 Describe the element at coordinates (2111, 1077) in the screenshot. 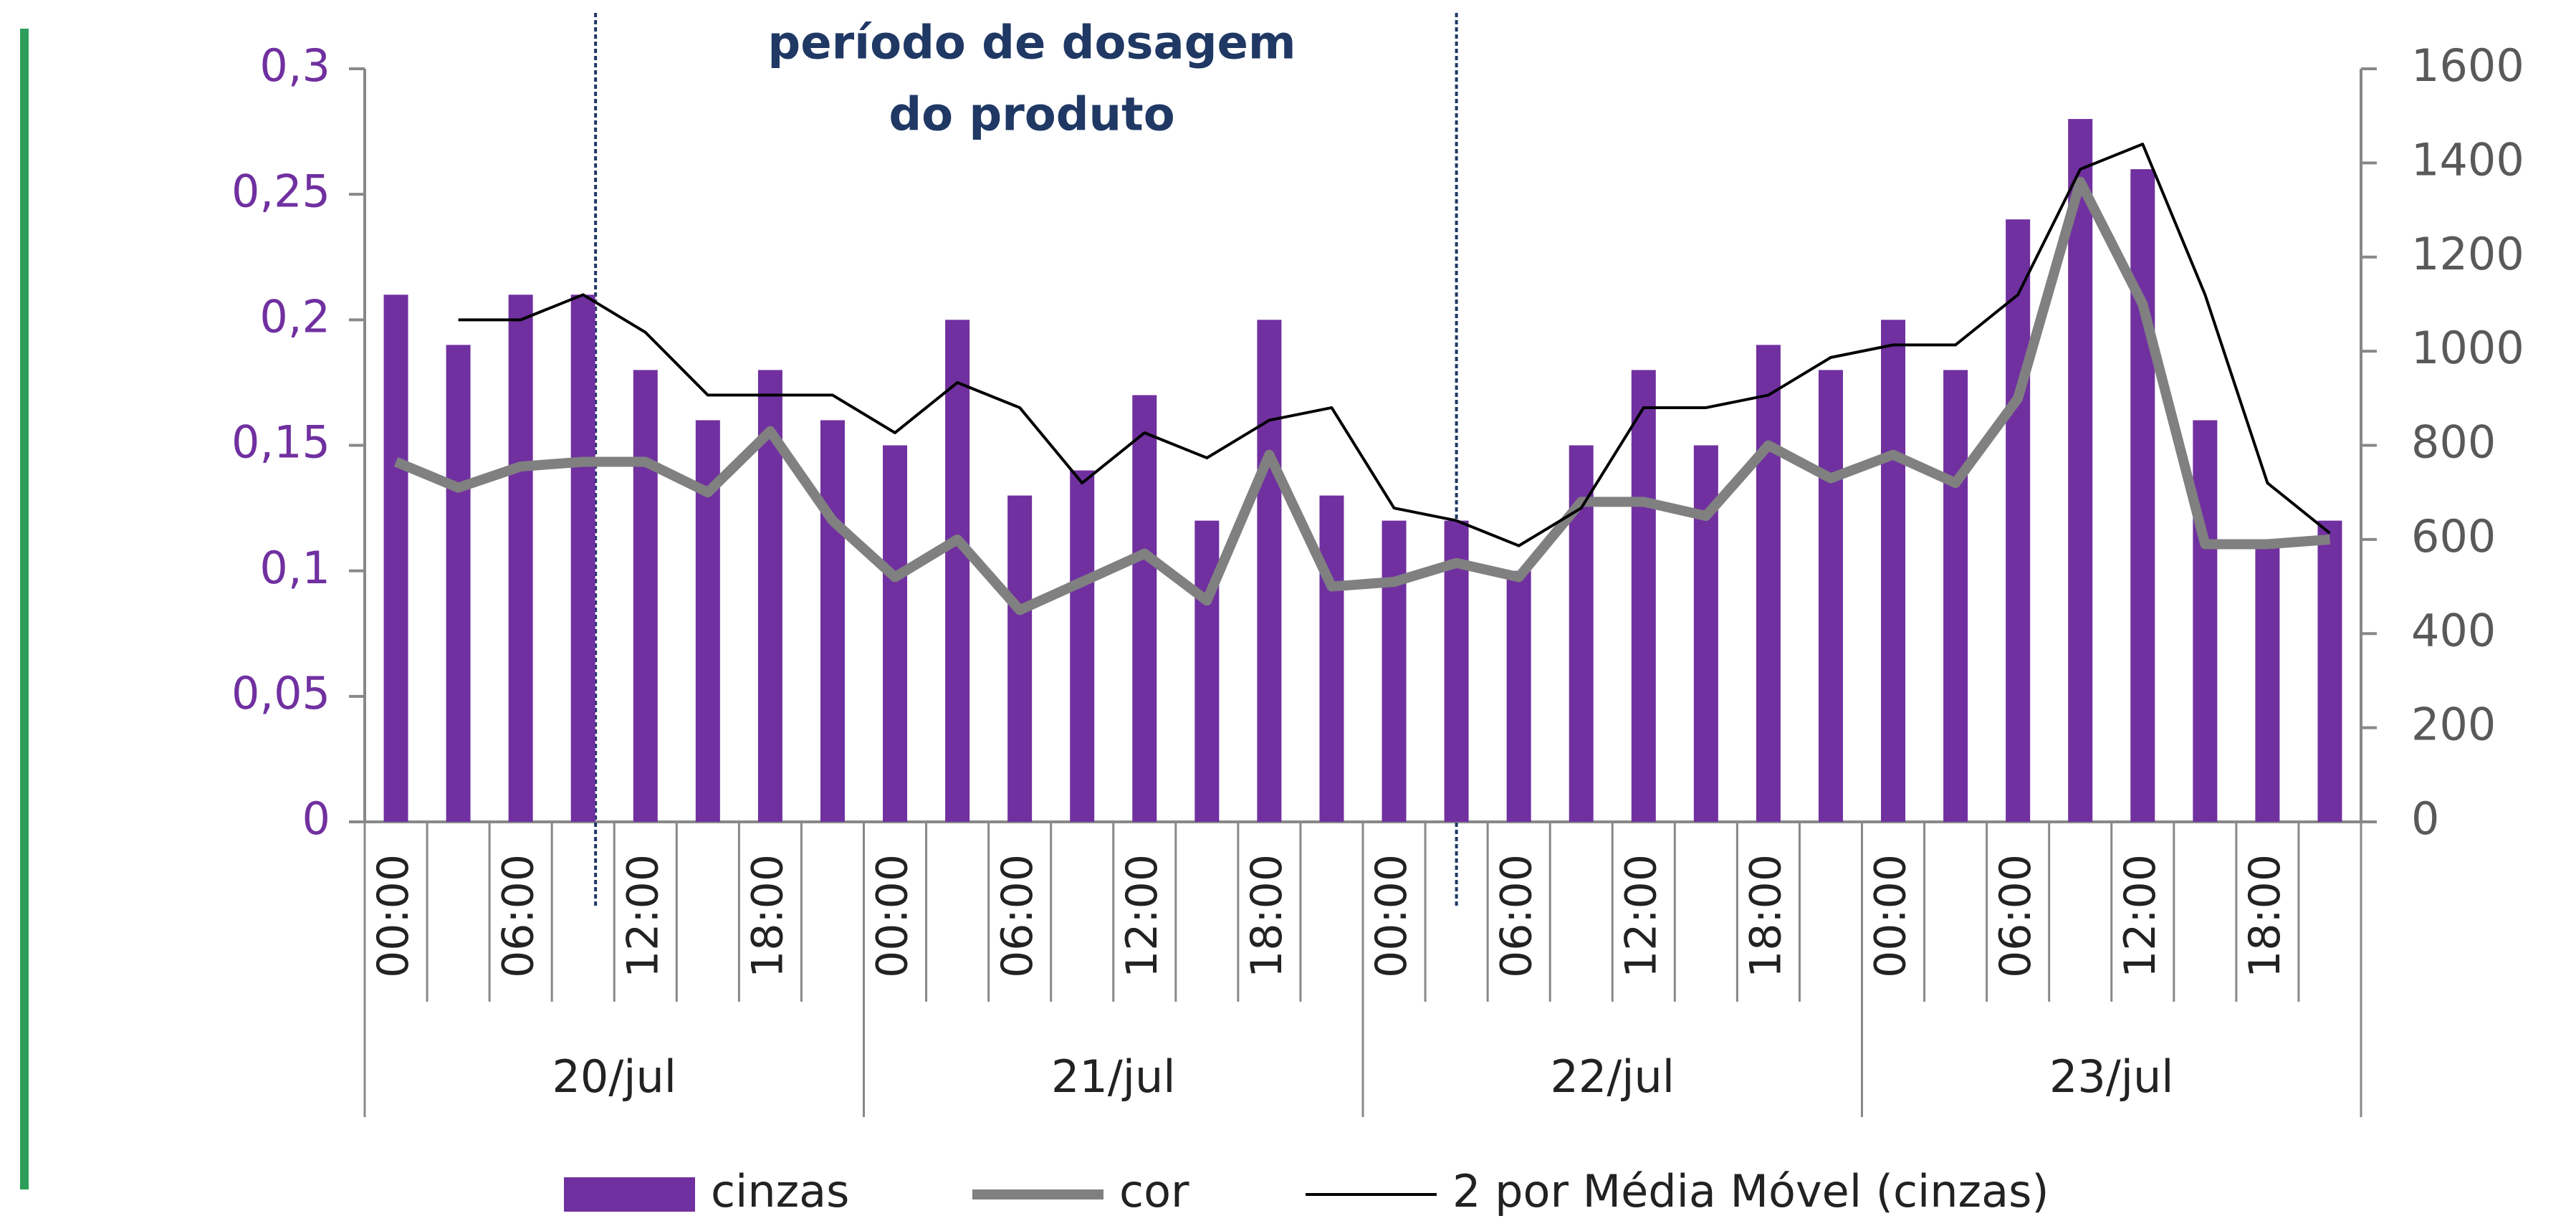

I see `group-label: 23/jul` at that location.